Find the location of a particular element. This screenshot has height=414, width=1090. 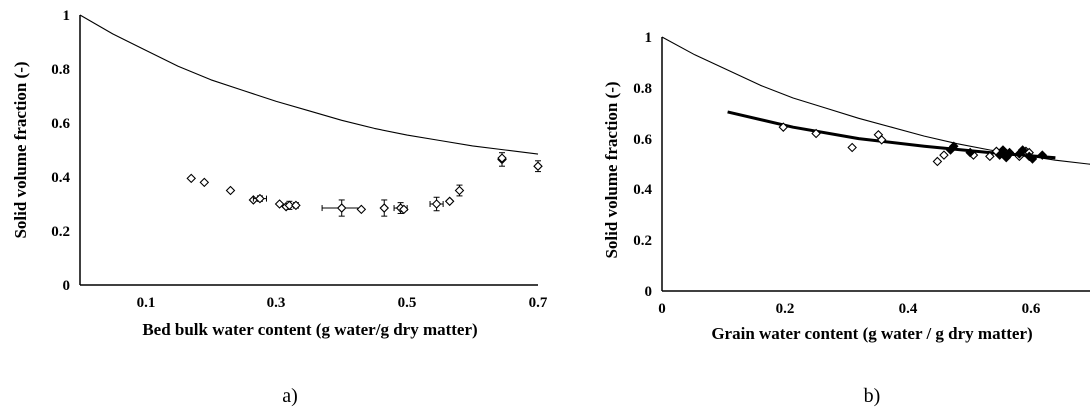

chart-a-y-tick: 0.8 is located at coordinates (60, 70).